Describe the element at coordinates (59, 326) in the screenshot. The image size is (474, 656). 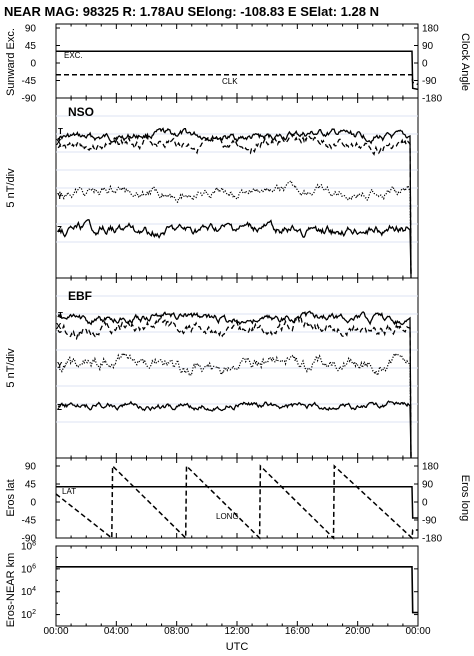
I see `ebf-label-x: X` at that location.